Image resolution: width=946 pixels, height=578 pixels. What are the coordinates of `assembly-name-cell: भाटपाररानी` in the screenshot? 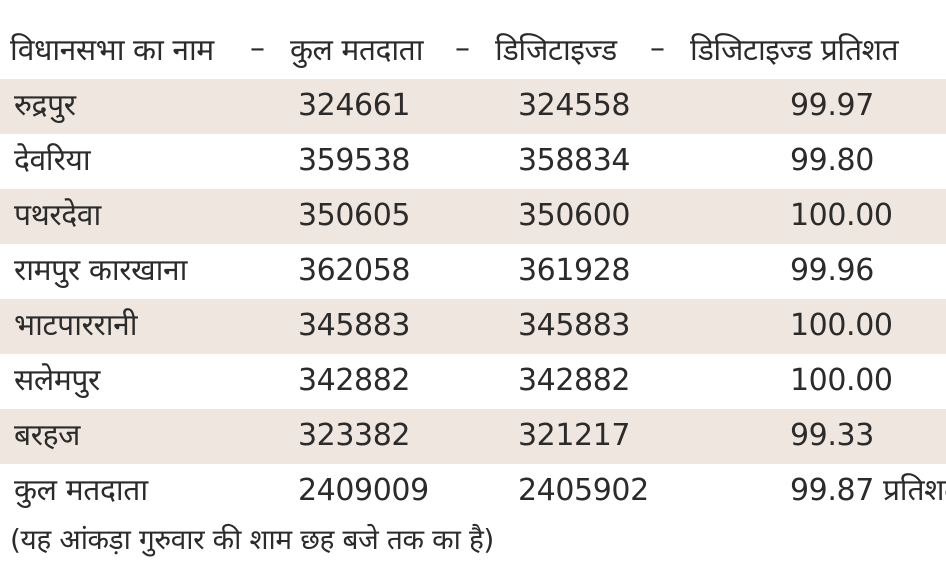 It's located at (76, 325).